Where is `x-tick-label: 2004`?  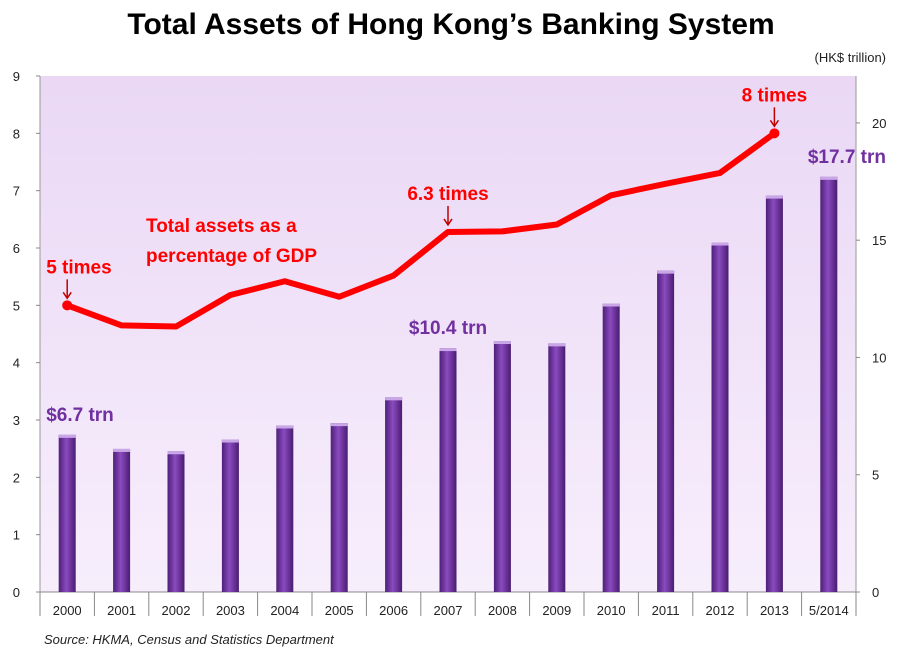 x-tick-label: 2004 is located at coordinates (284, 610).